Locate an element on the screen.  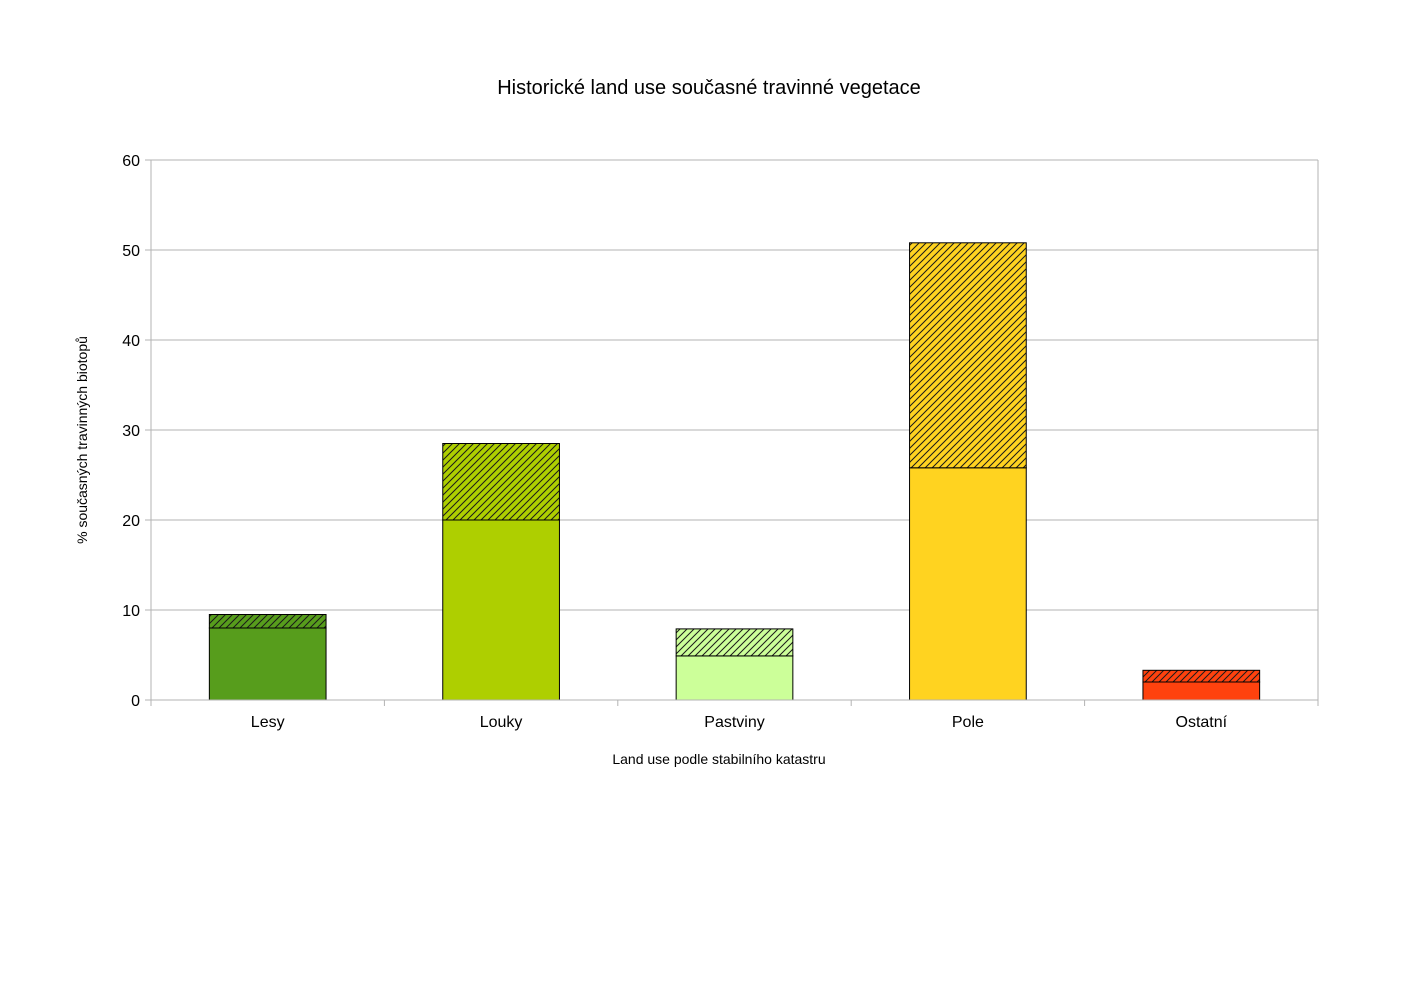
bar-louky-solid-segment is located at coordinates (501, 610).